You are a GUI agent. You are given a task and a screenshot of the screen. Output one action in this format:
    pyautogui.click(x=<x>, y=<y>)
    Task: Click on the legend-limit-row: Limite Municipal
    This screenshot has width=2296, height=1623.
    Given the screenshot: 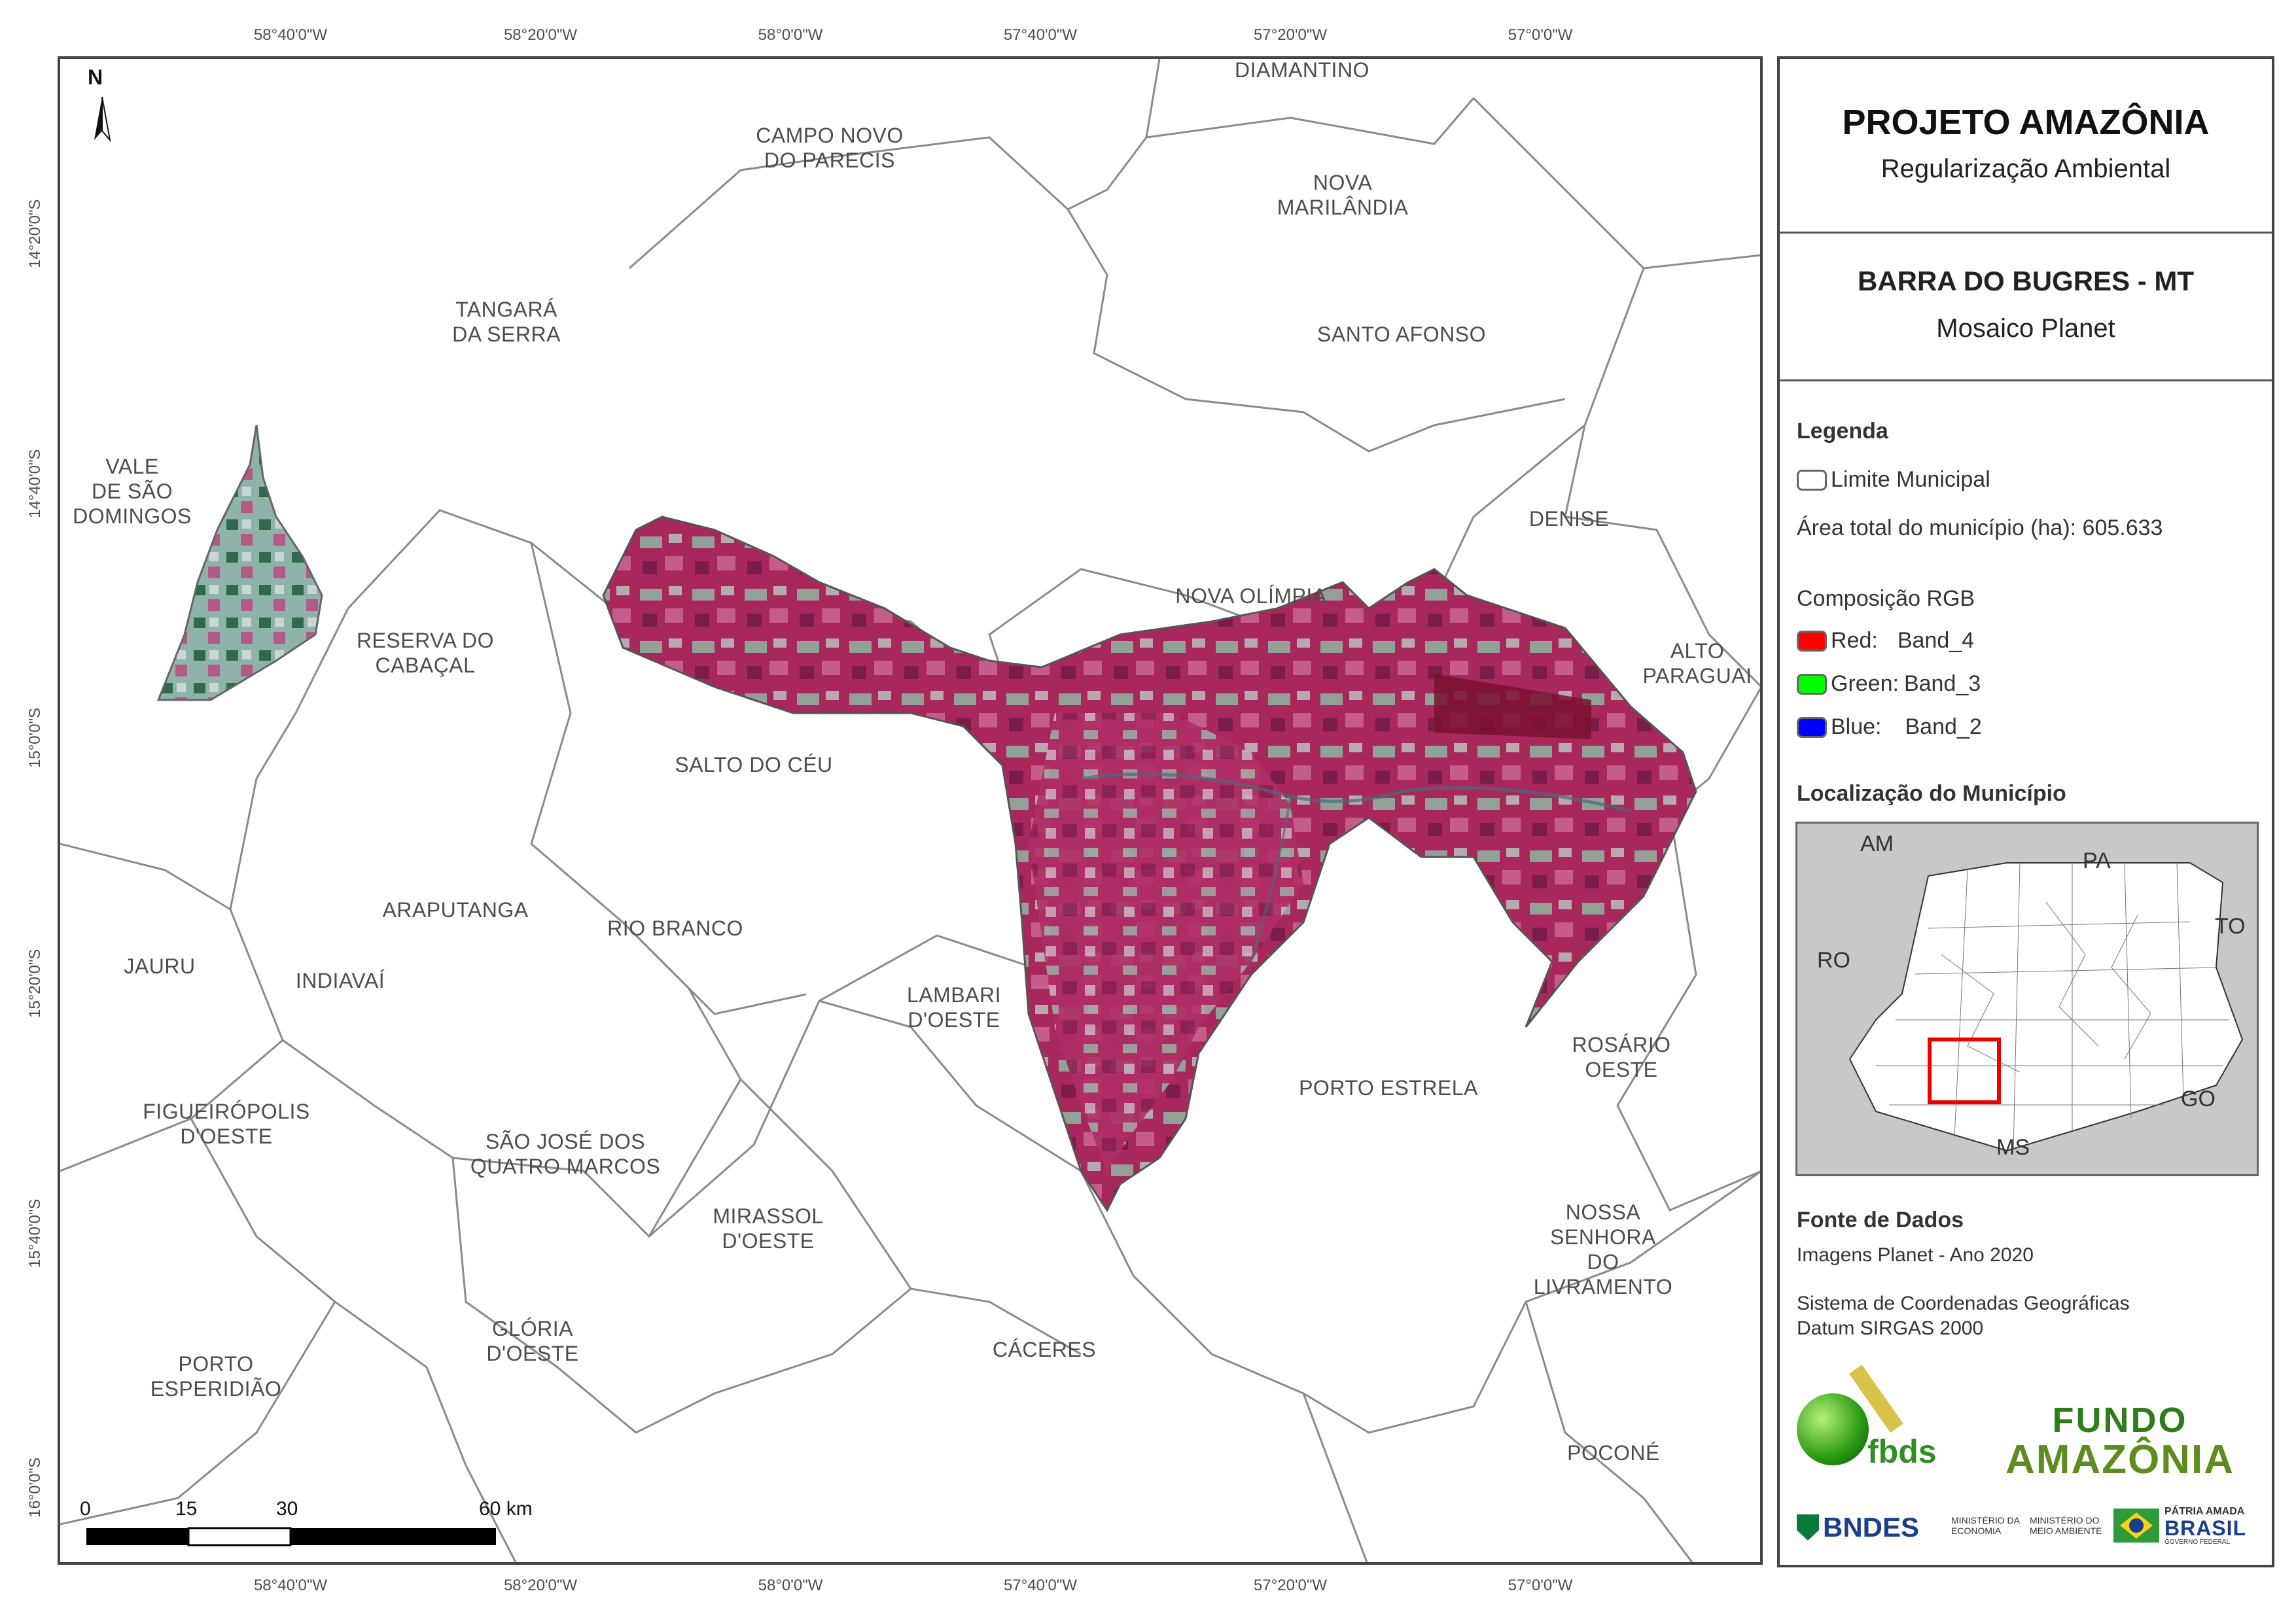 What is the action you would take?
    pyautogui.click(x=1894, y=480)
    